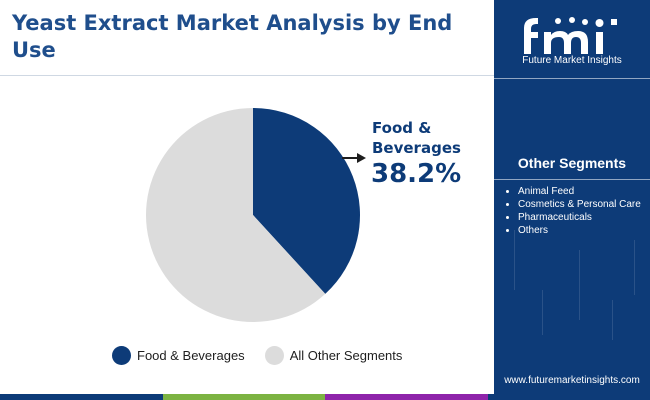 Image resolution: width=650 pixels, height=400 pixels. Describe the element at coordinates (416, 174) in the screenshot. I see `callout-value: 38.2%` at that location.